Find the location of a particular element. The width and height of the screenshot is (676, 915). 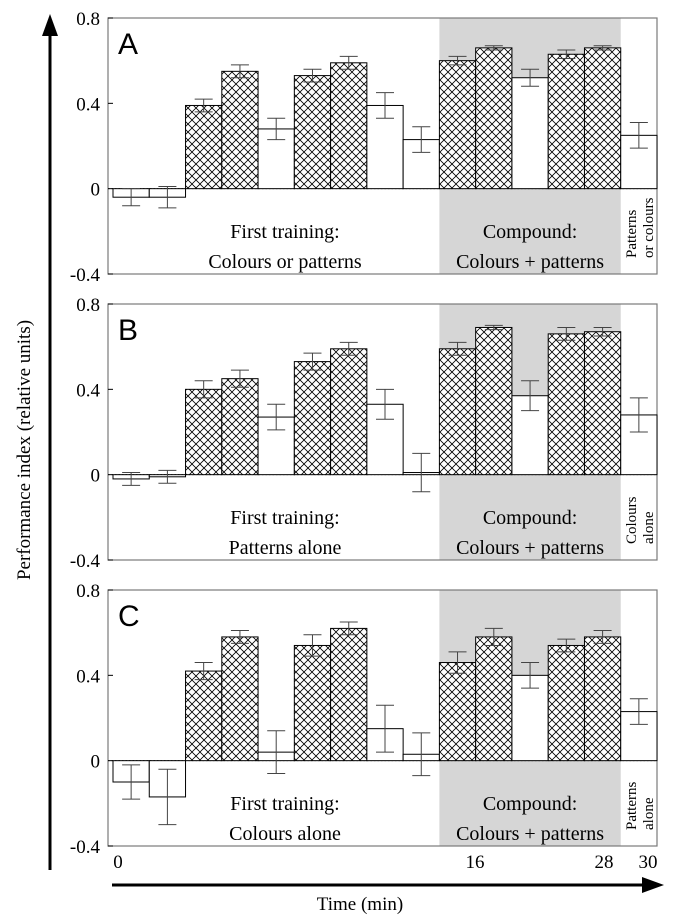

x-tick-label: 30 is located at coordinates (648, 862).